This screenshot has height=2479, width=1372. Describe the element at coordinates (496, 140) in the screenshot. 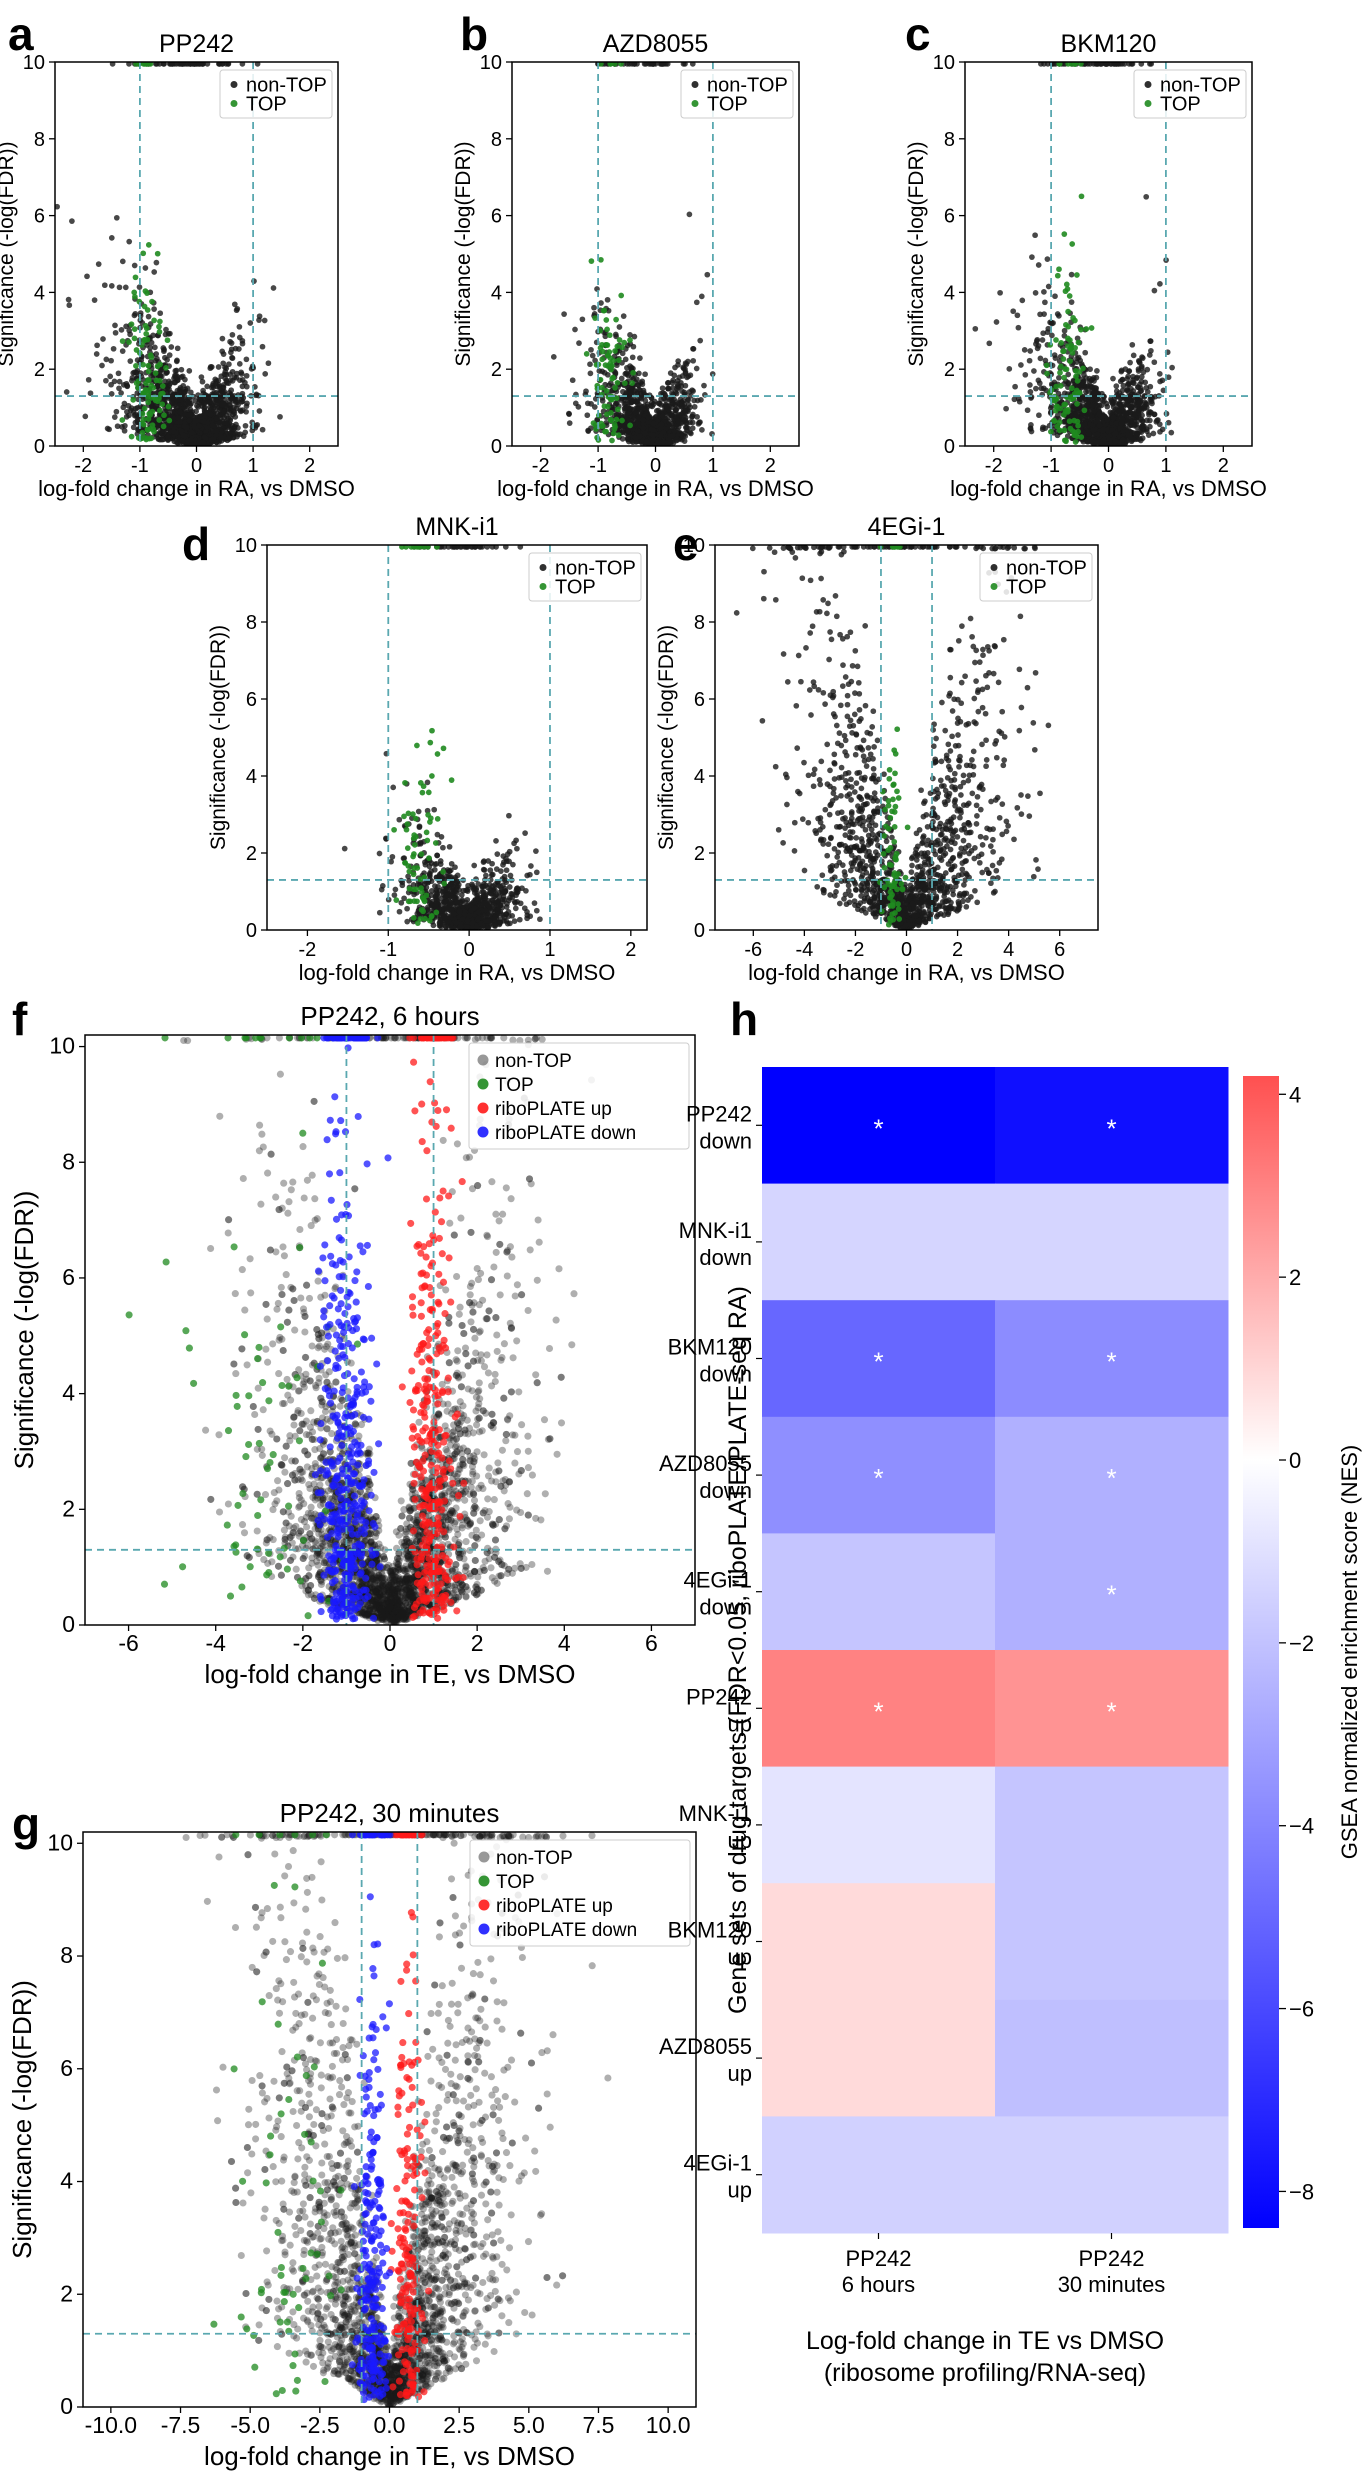

I see `y-tick-label: 8` at that location.